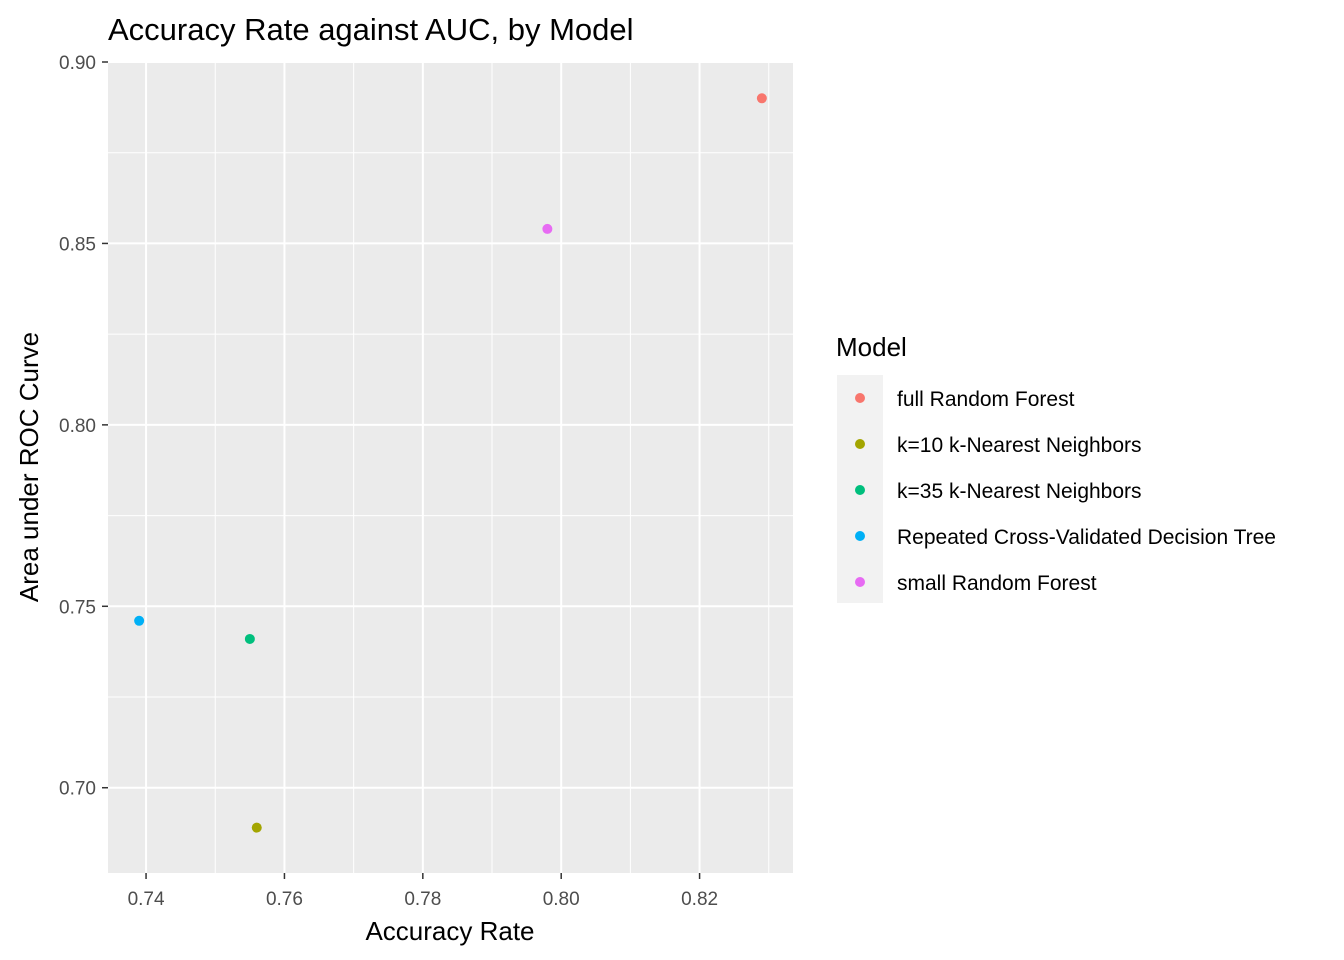  Describe the element at coordinates (871, 347) in the screenshot. I see `legend-title: Model` at that location.